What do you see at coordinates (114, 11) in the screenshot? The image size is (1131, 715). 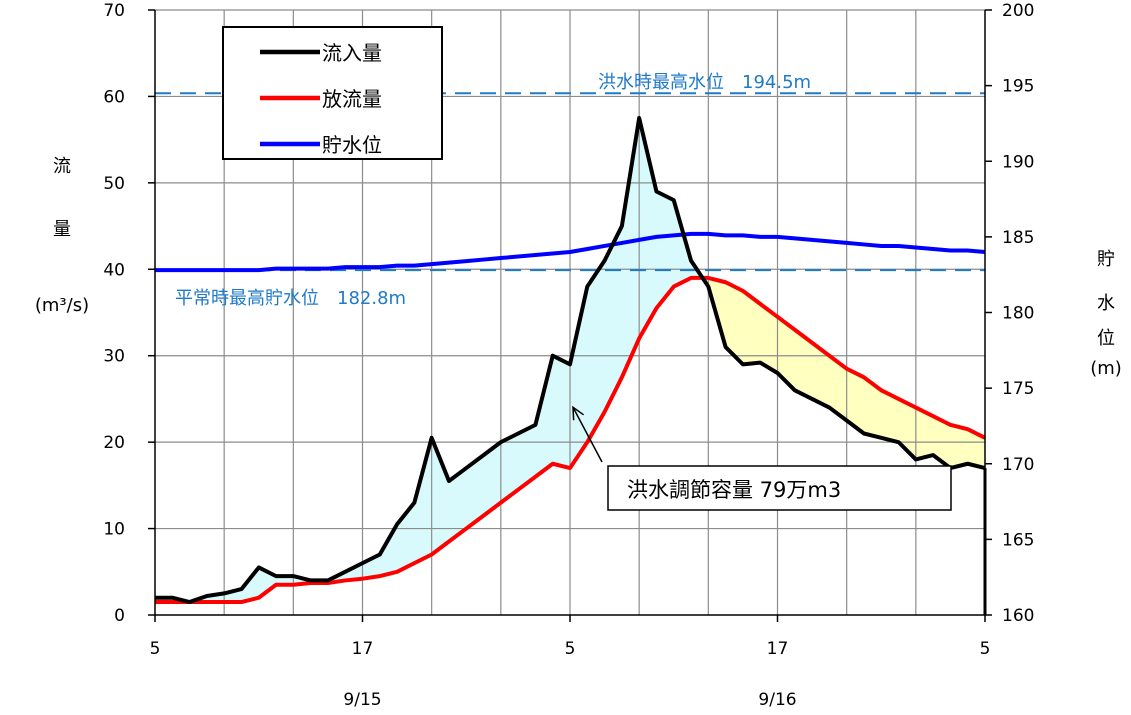 I see `left-tick-label: 70` at bounding box center [114, 11].